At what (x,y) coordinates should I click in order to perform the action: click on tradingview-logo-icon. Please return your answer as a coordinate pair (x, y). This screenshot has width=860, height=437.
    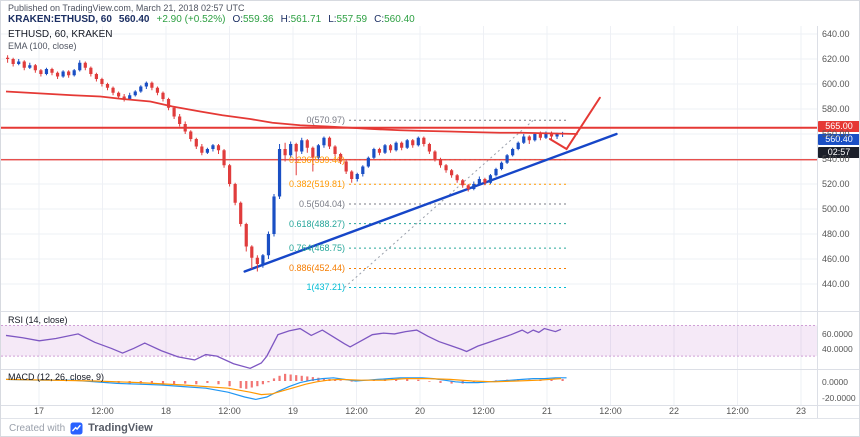
    Looking at the image, I should click on (76, 428).